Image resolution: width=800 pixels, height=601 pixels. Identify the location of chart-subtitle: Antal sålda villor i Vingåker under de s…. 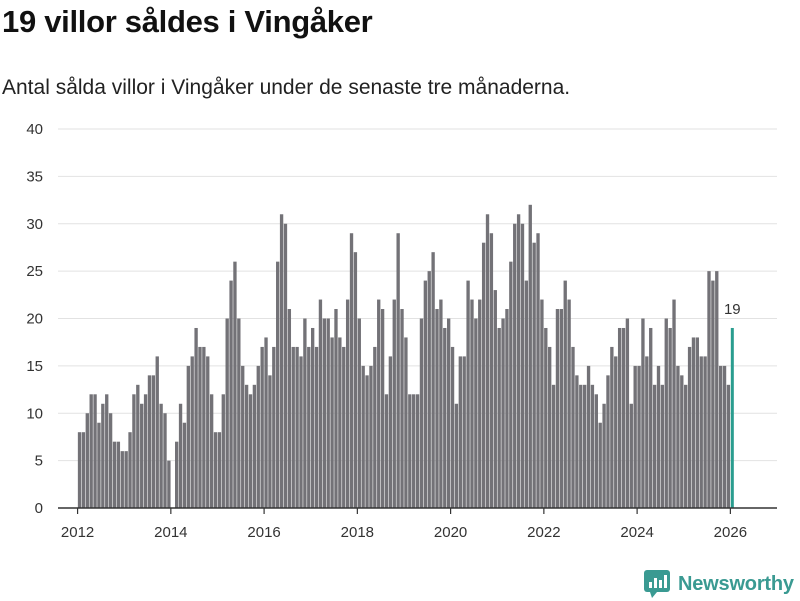
(286, 87).